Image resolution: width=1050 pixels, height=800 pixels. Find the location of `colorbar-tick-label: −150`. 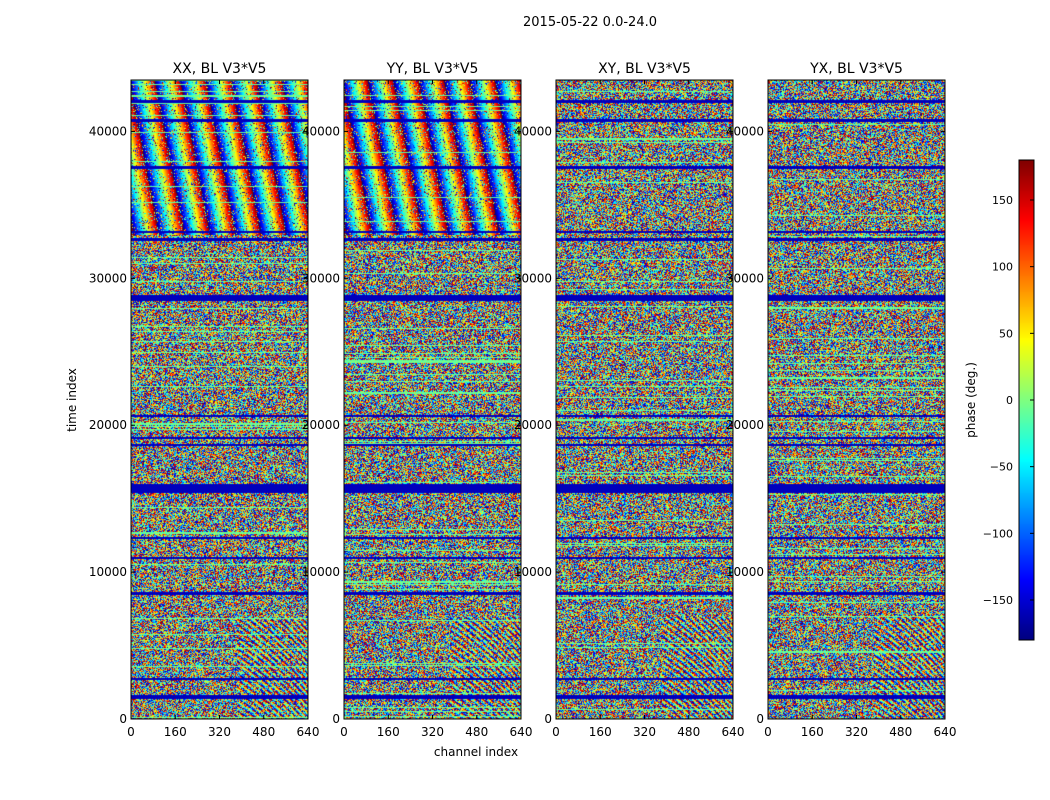

colorbar-tick-label: −150 is located at coordinates (998, 600).